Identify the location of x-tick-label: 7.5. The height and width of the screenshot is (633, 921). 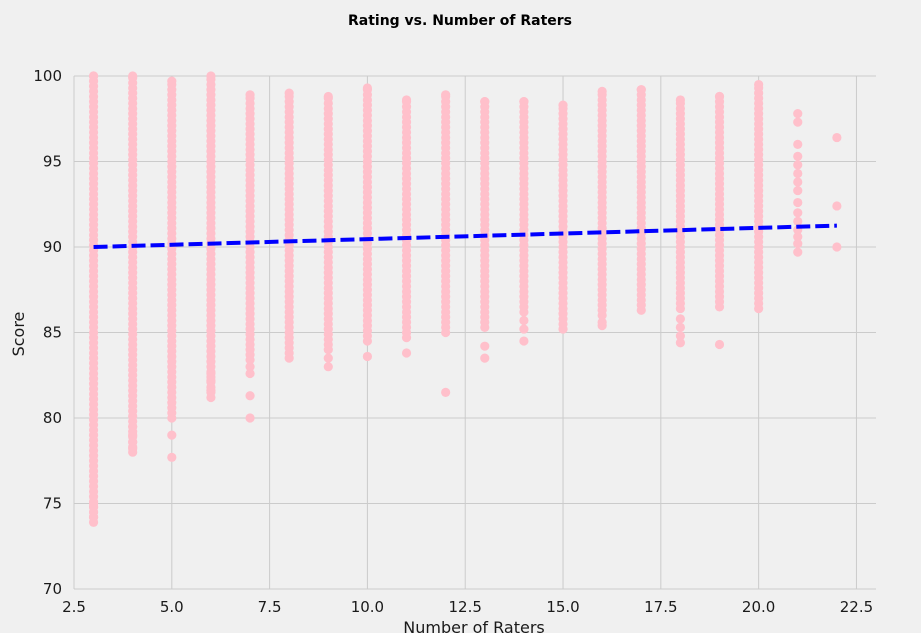
(270, 607).